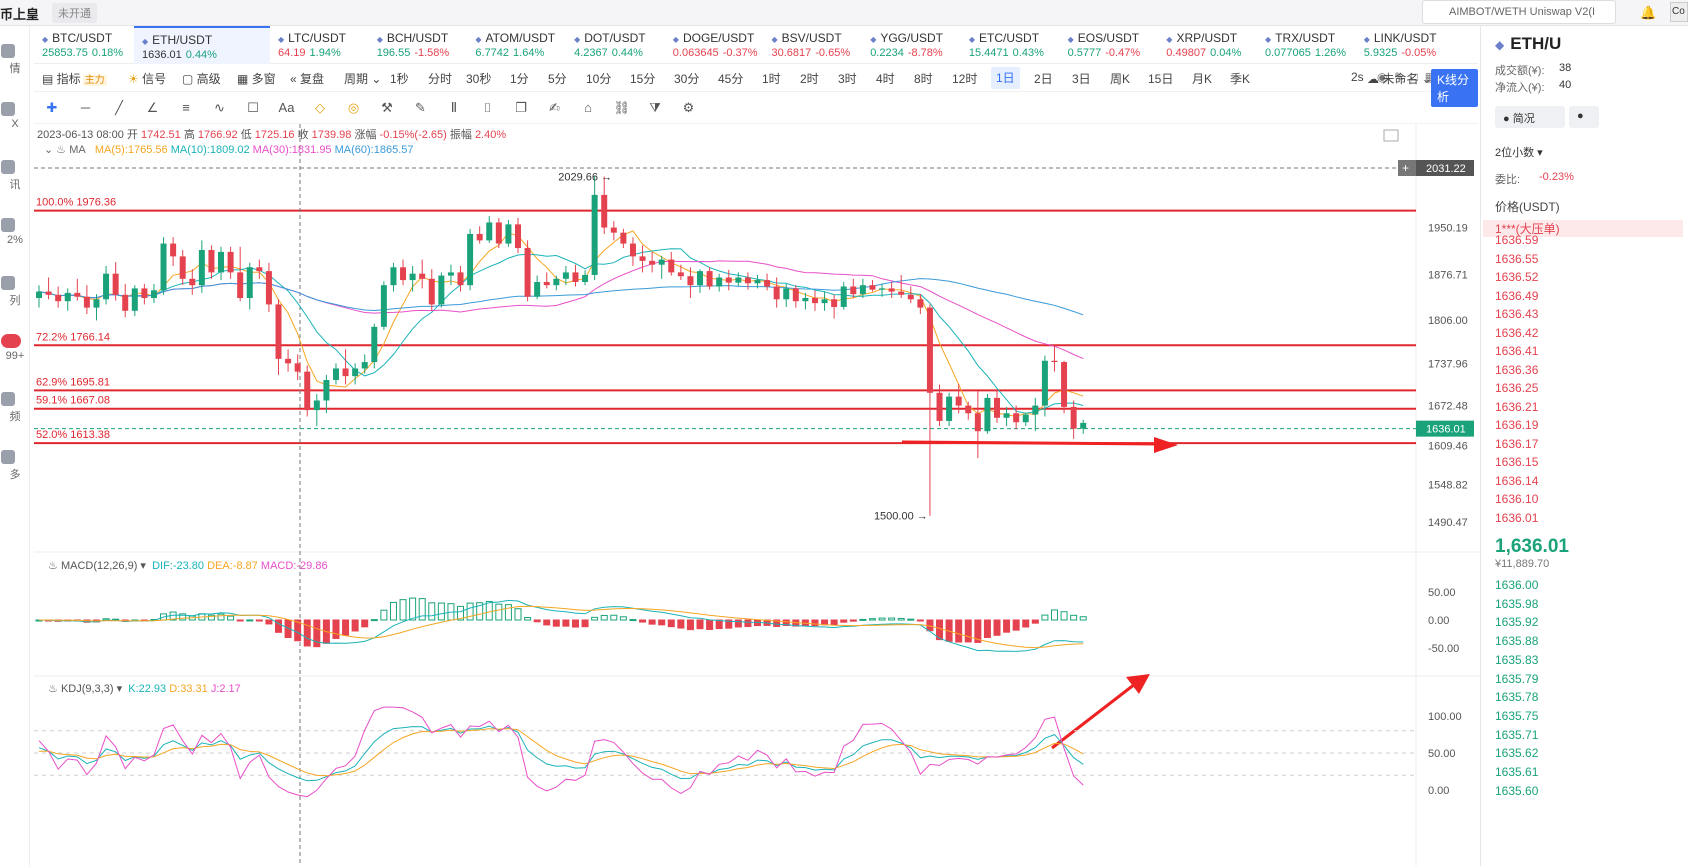 Image resolution: width=1688 pixels, height=866 pixels. I want to click on tab-ltc-usdt: LTC/USDT 64.191.94%, so click(319, 45).